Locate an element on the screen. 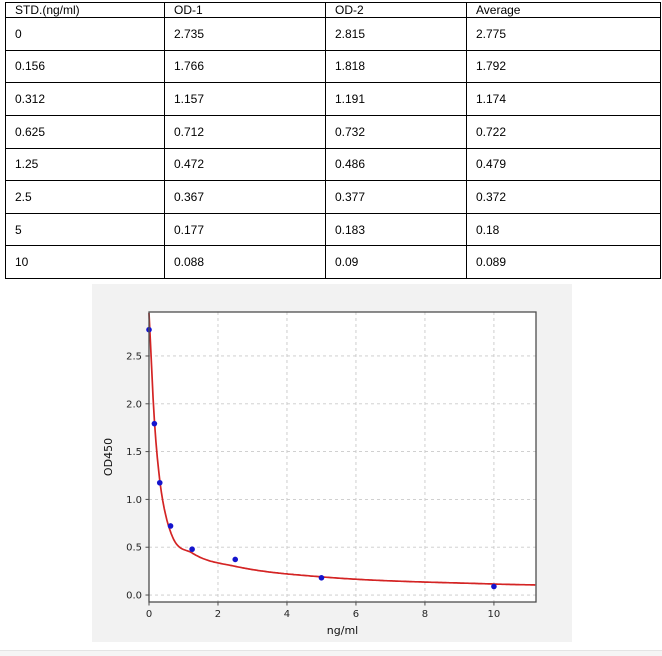  x-tick-label: 4 is located at coordinates (287, 614).